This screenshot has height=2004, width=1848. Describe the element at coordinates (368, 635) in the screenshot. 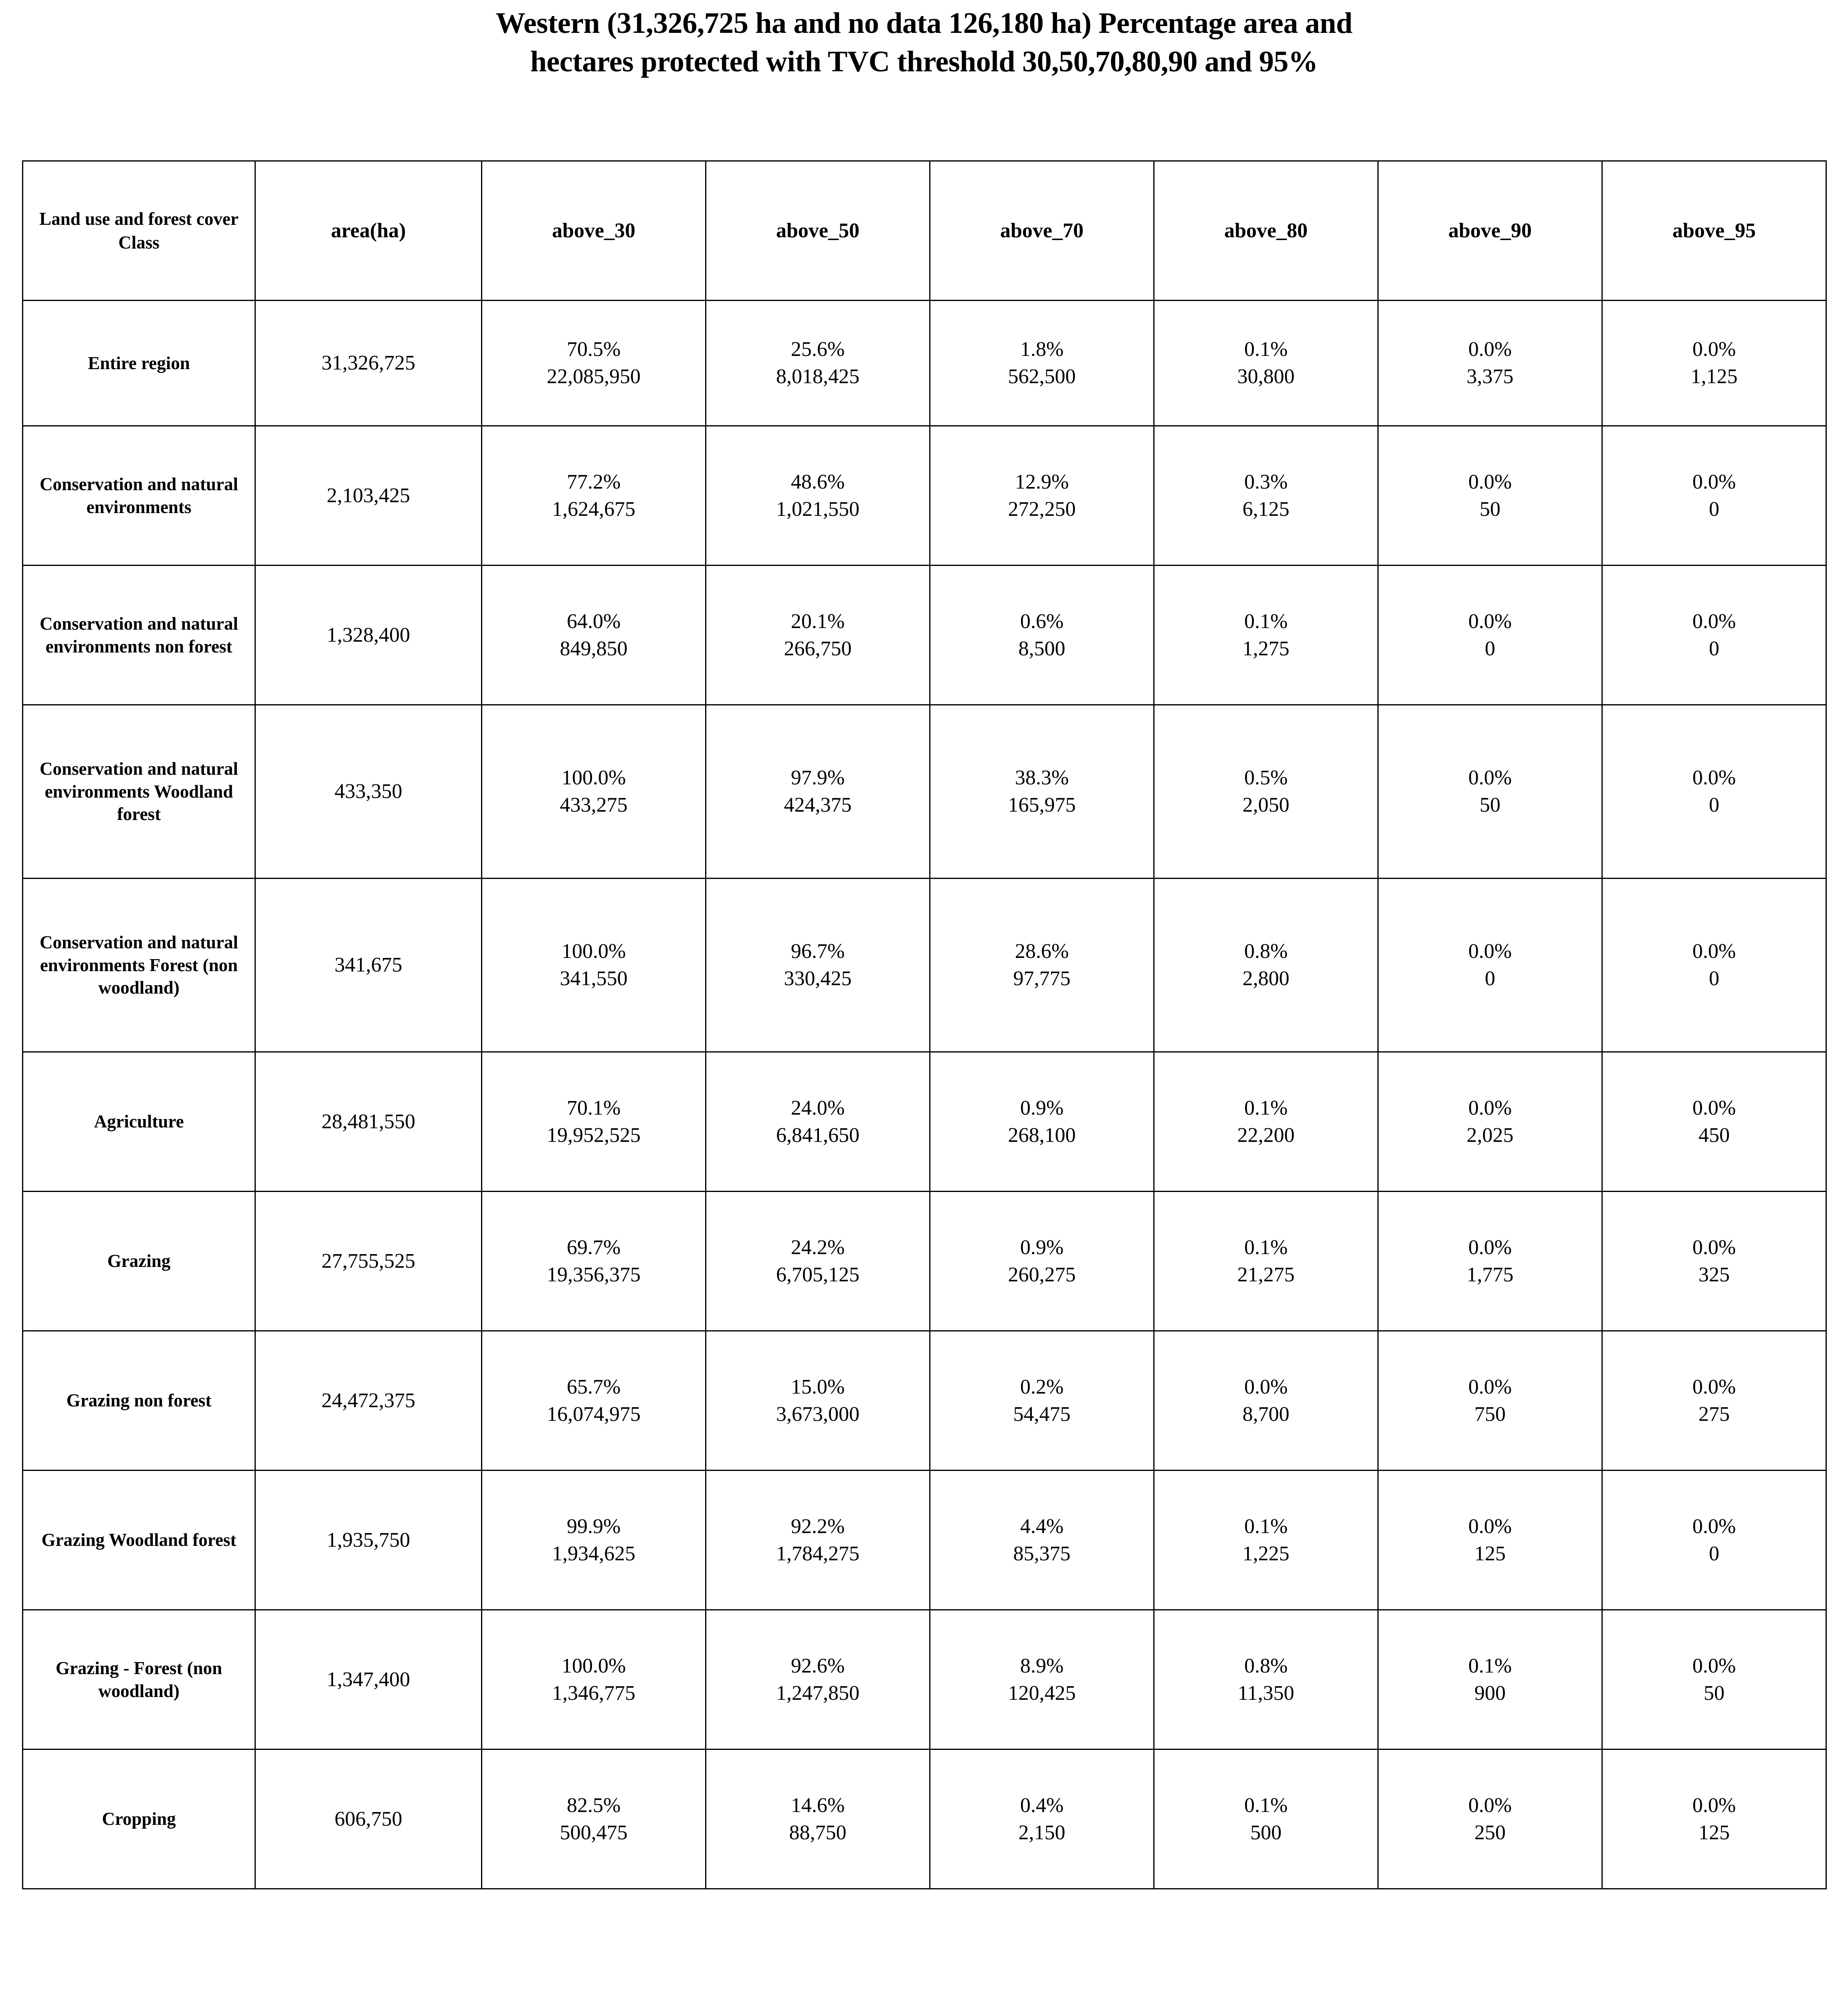

I see `row-area-value: 1,328,400` at that location.